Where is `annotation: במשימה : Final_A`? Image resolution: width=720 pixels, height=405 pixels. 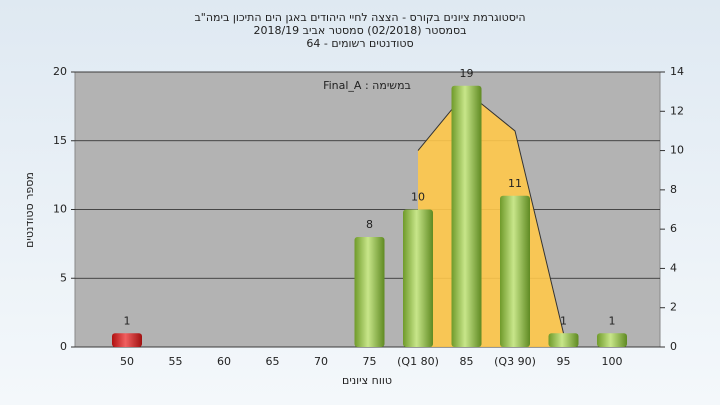
annotation: במשימה : Final_A is located at coordinates (367, 85).